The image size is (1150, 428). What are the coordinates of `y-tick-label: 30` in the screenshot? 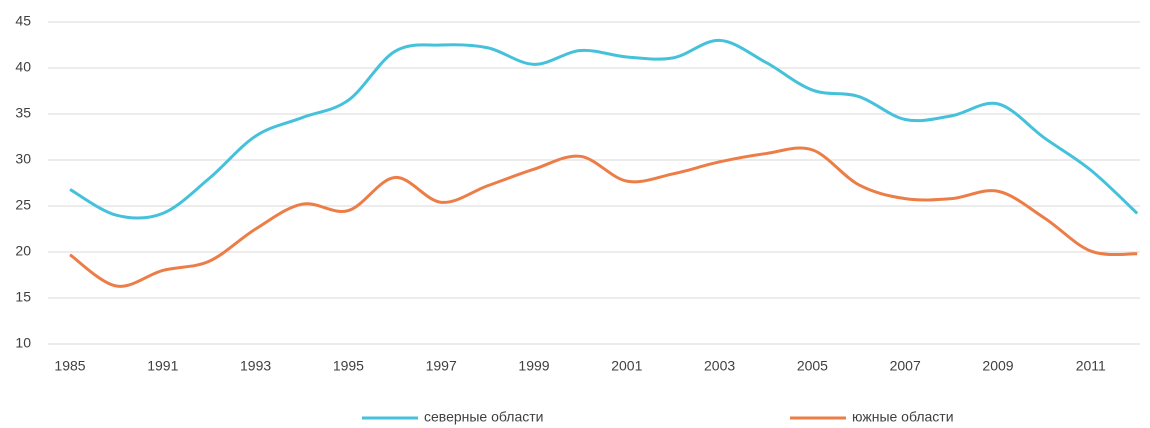 It's located at (23, 159).